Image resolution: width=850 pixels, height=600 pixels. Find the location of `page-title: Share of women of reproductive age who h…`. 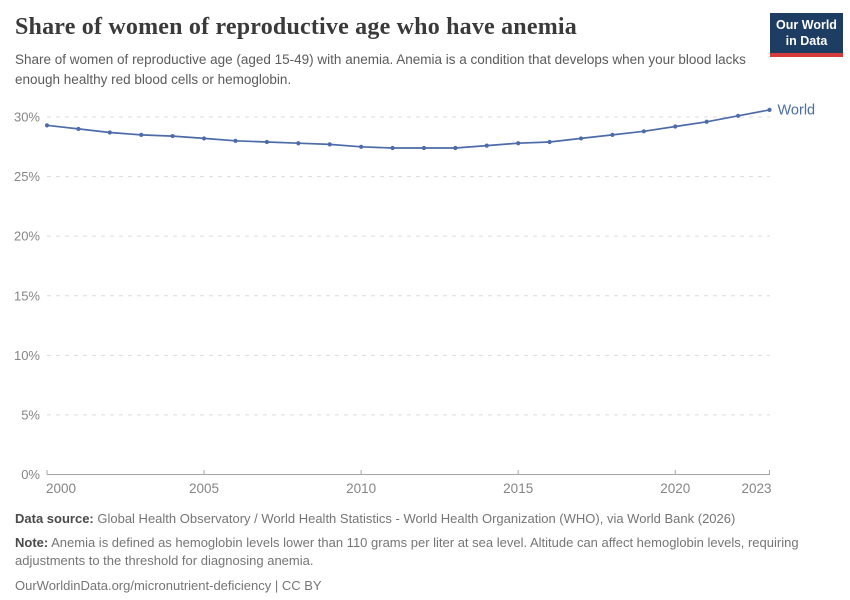

page-title: Share of women of reproductive age who h… is located at coordinates (296, 27).